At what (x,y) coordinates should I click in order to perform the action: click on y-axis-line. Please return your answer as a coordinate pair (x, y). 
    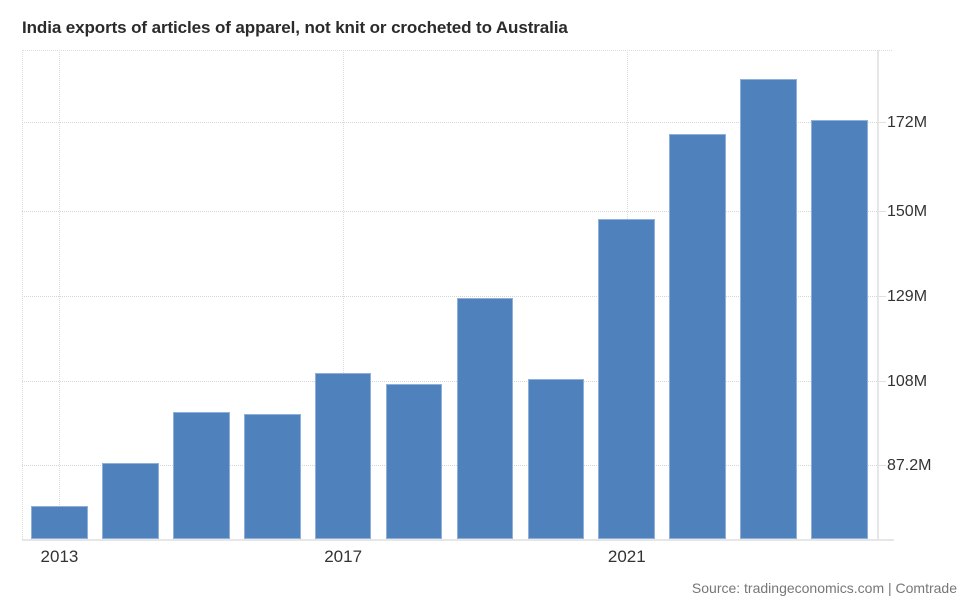
    Looking at the image, I should click on (878, 295).